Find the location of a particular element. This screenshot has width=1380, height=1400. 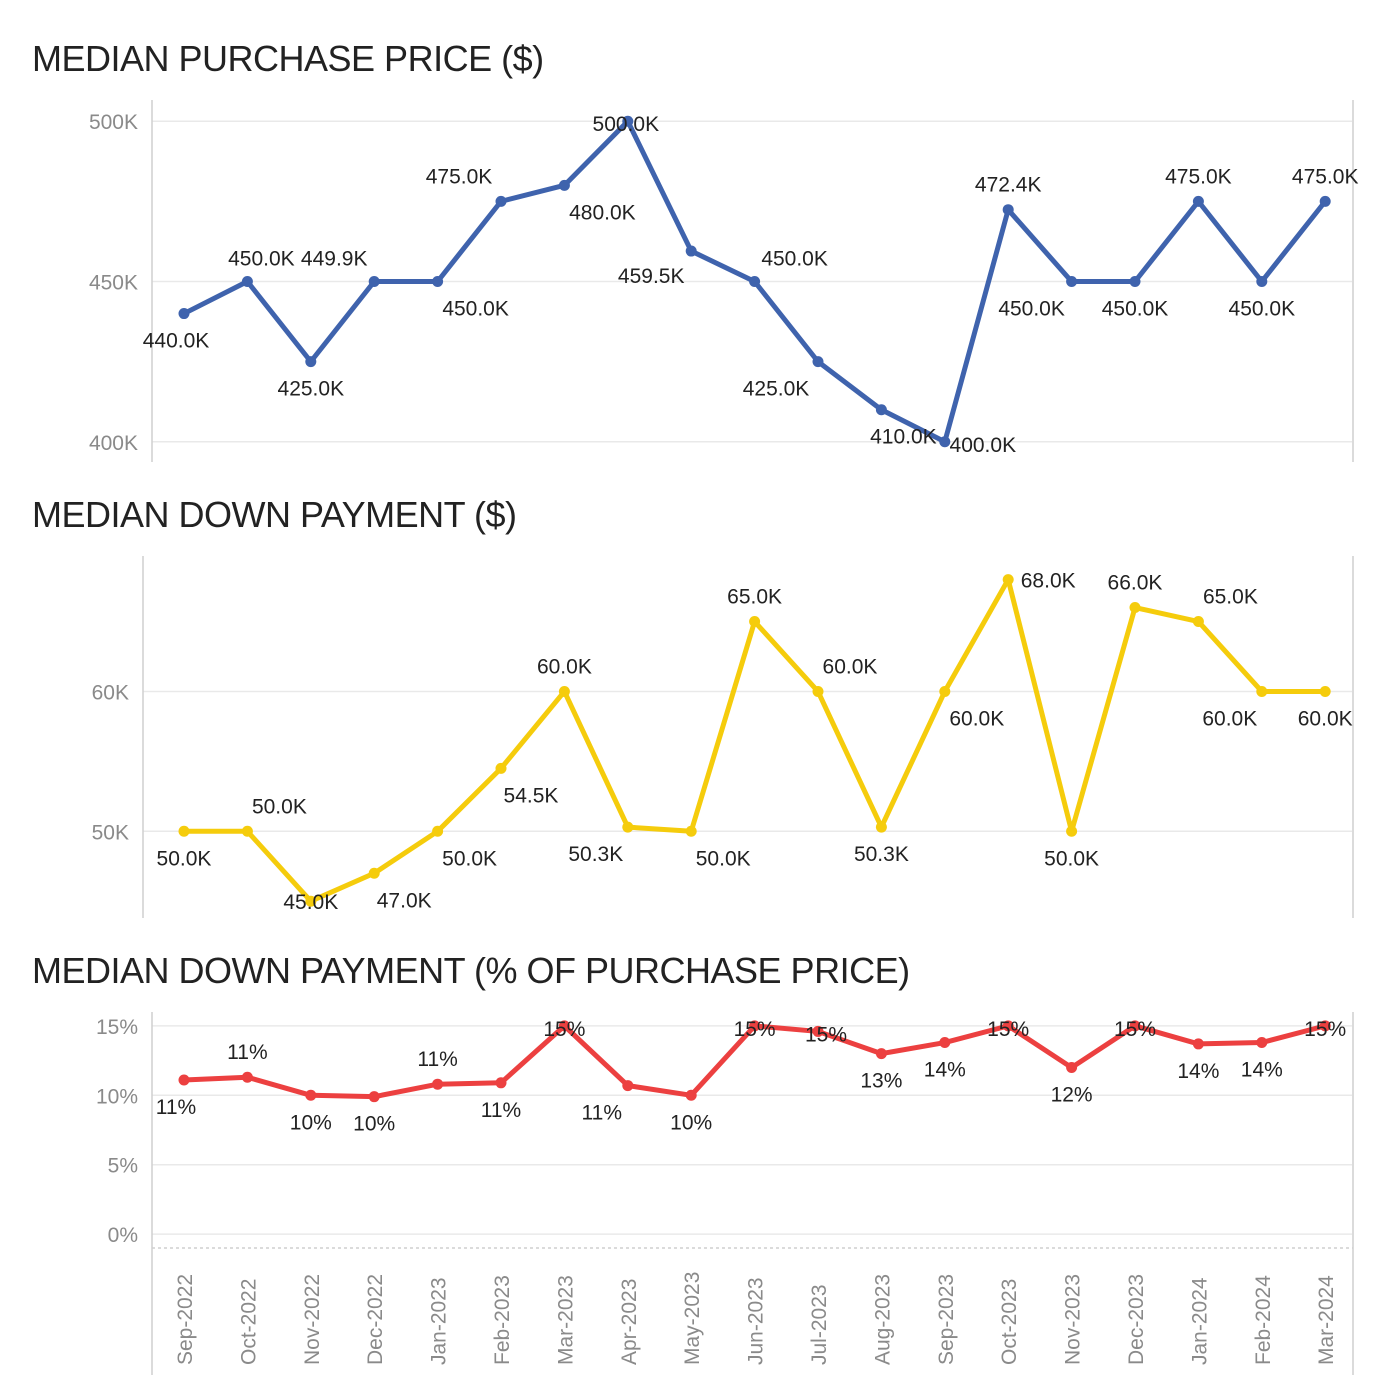

x-tick-label: May-2023 is located at coordinates (692, 1318).